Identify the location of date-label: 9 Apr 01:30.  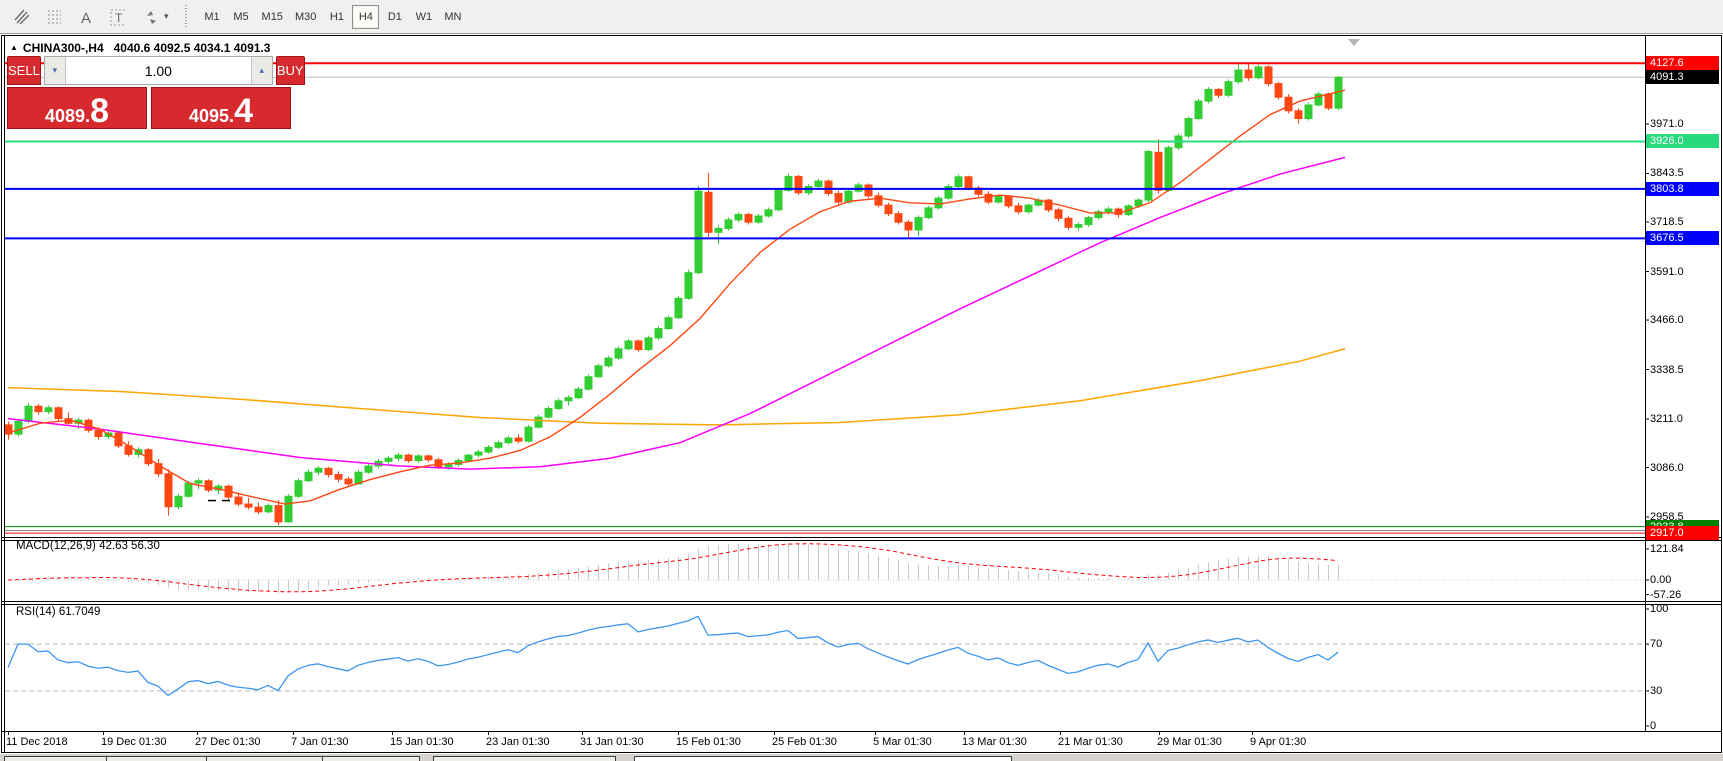
(1278, 742).